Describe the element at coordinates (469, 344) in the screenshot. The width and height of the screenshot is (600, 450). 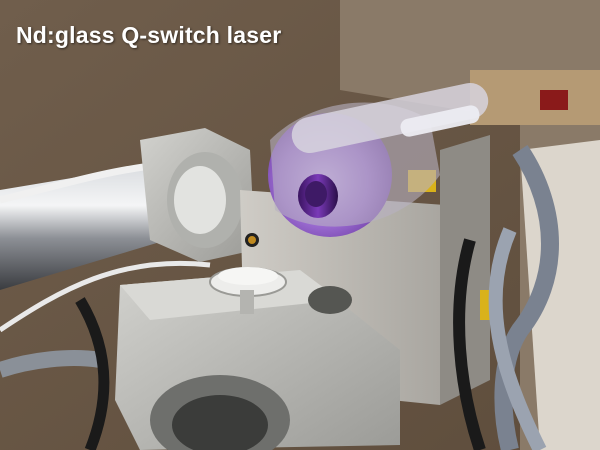
I see `black-cable` at that location.